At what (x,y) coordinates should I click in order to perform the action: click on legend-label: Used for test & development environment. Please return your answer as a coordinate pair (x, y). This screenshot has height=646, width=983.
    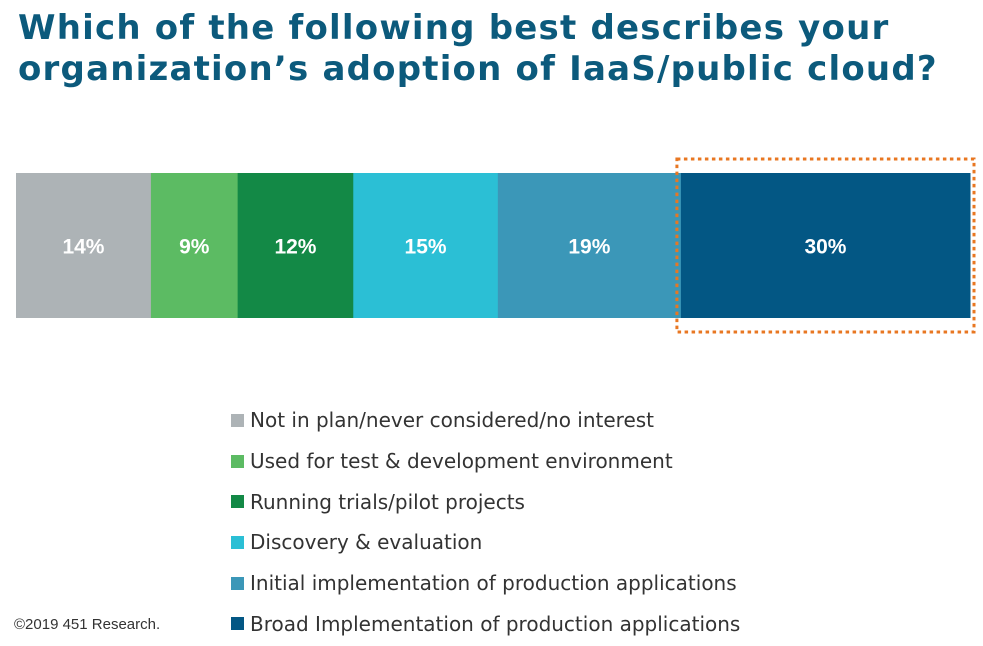
    Looking at the image, I should click on (461, 461).